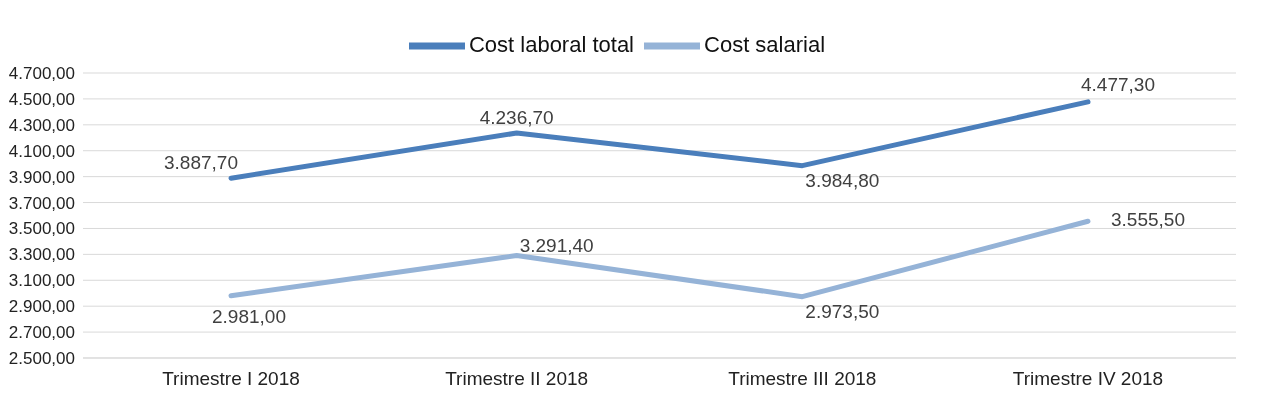 This screenshot has width=1274, height=410. What do you see at coordinates (201, 163) in the screenshot?
I see `data-label: 3.887,70` at bounding box center [201, 163].